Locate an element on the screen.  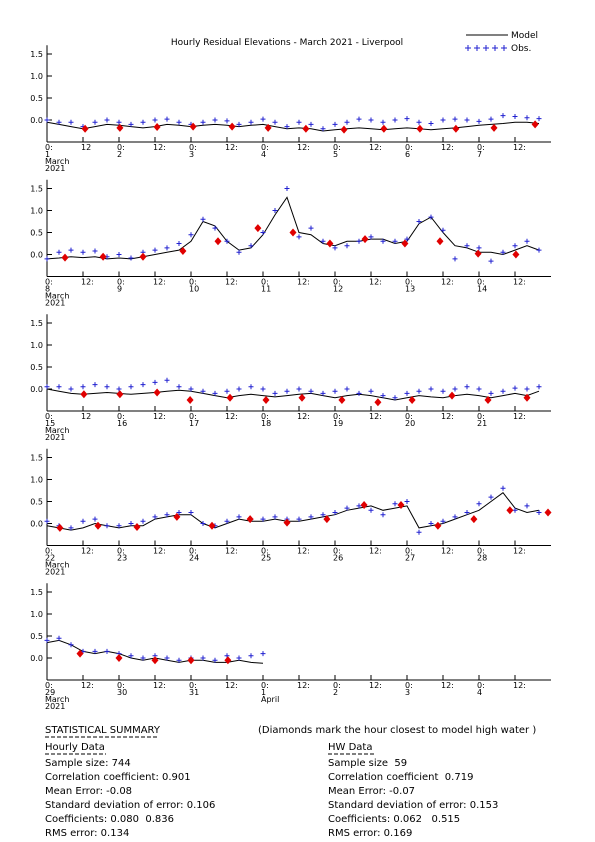
date-label: 31 is located at coordinates (194, 692).